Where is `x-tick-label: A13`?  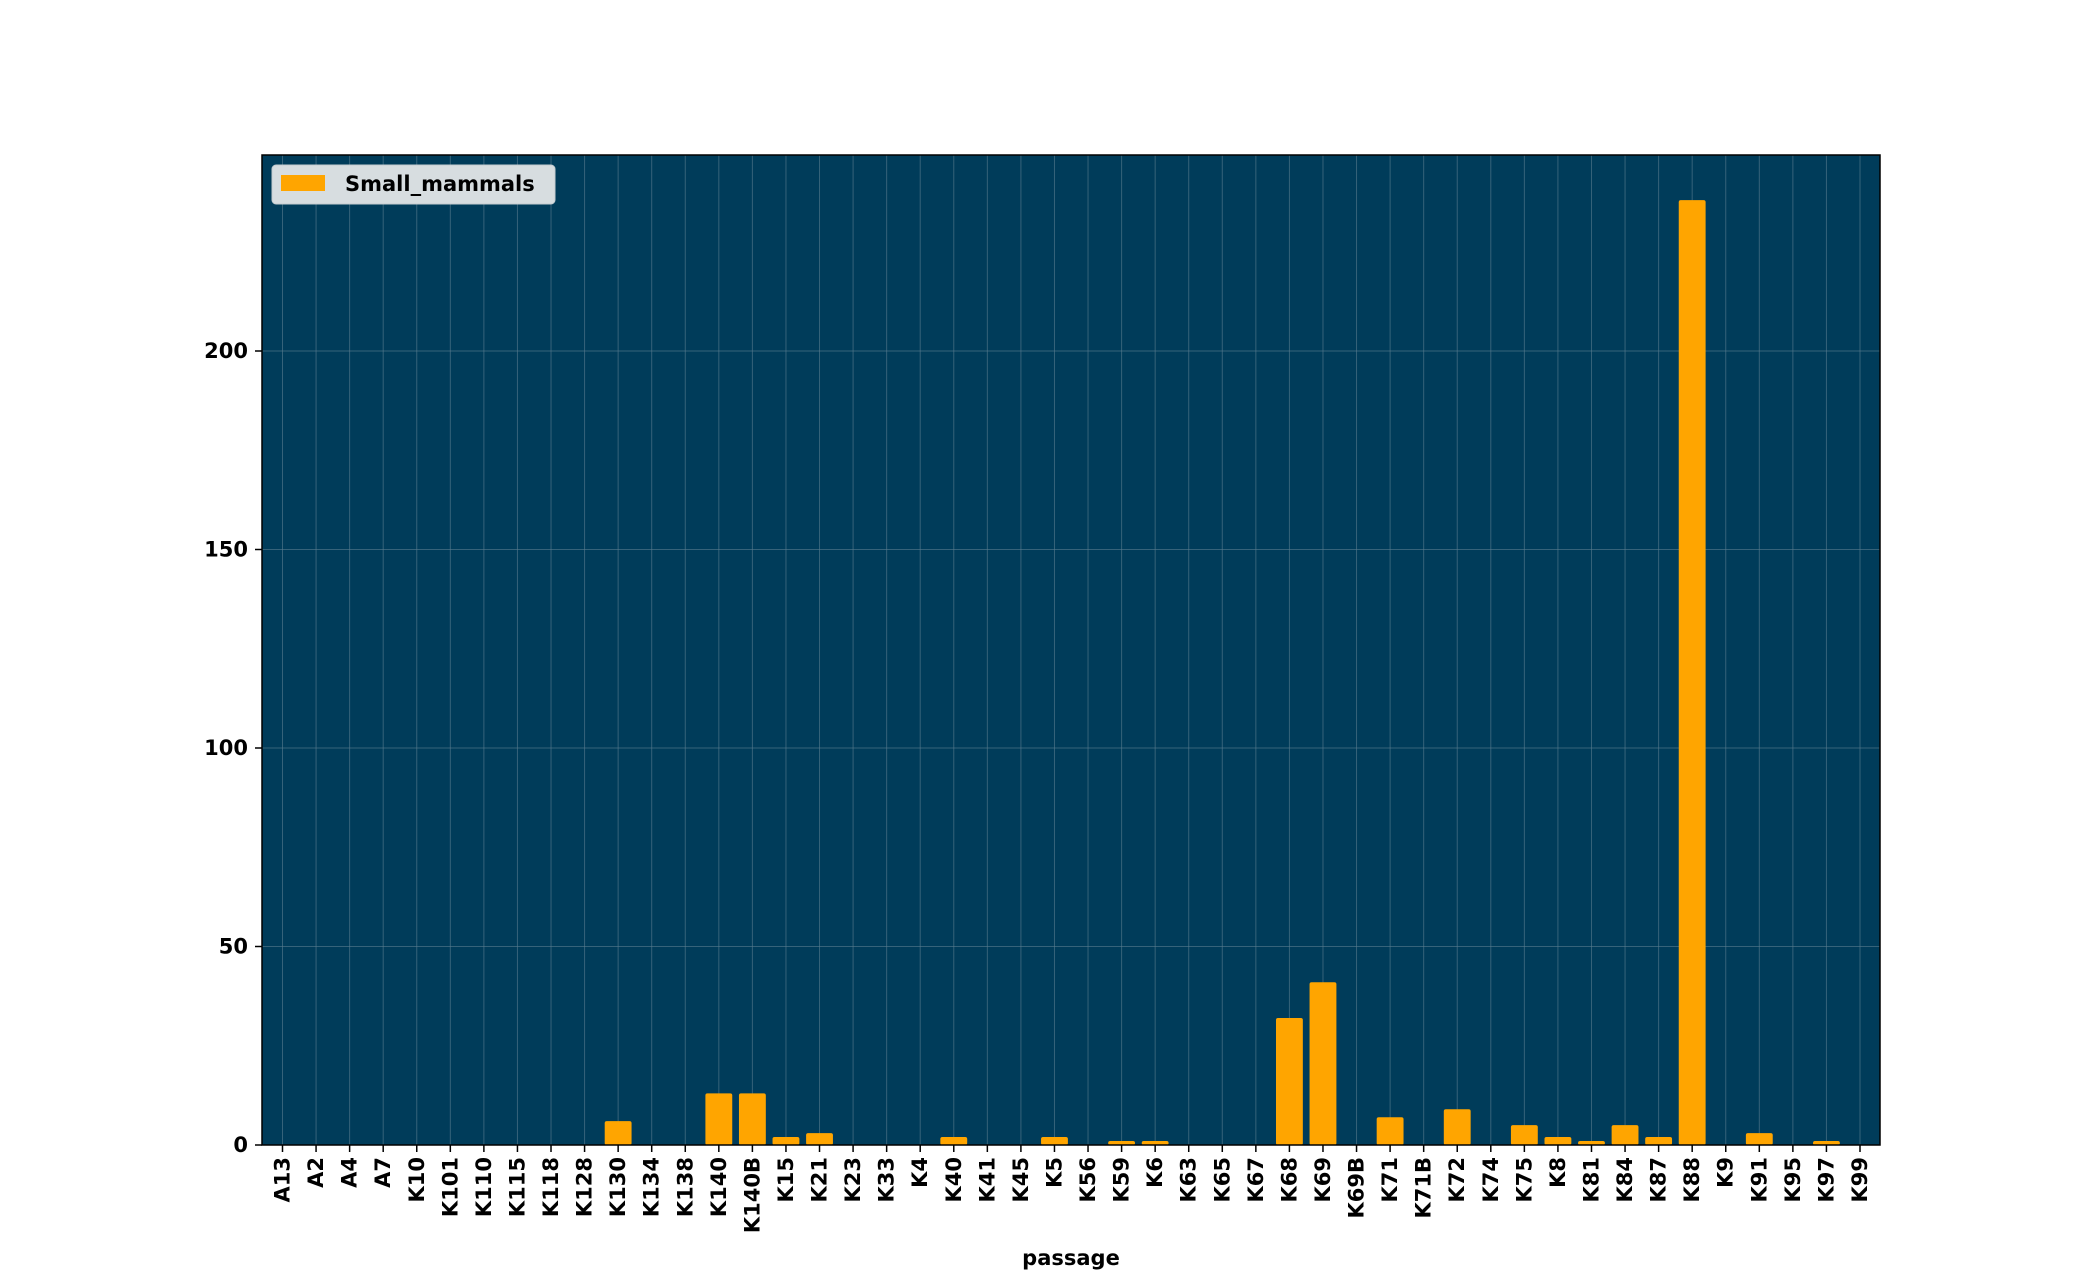
x-tick-label: A13 is located at coordinates (283, 1179).